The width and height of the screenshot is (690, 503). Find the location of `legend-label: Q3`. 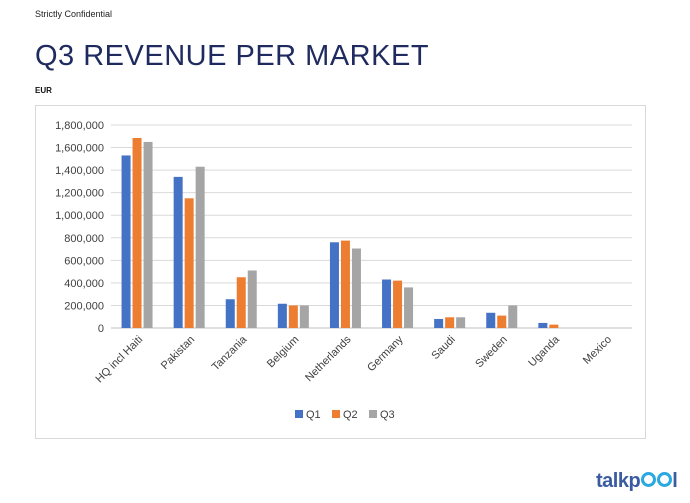

legend-label: Q3 is located at coordinates (387, 415).